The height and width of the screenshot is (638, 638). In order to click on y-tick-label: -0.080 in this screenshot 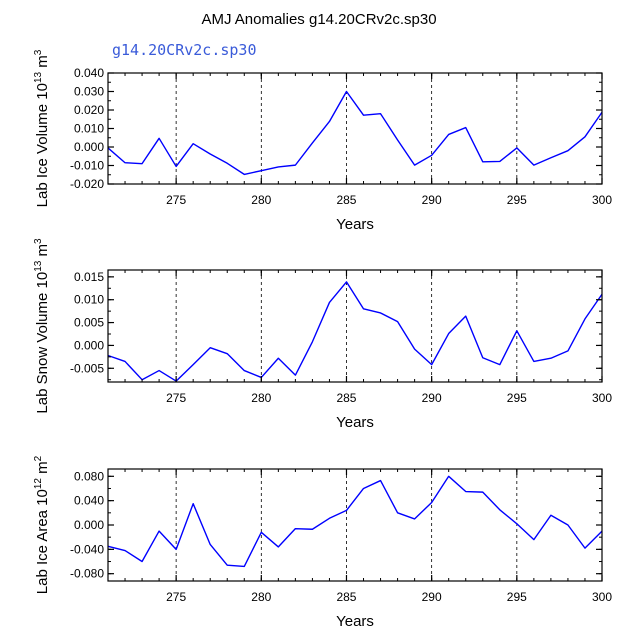, I will do `click(87, 574)`.